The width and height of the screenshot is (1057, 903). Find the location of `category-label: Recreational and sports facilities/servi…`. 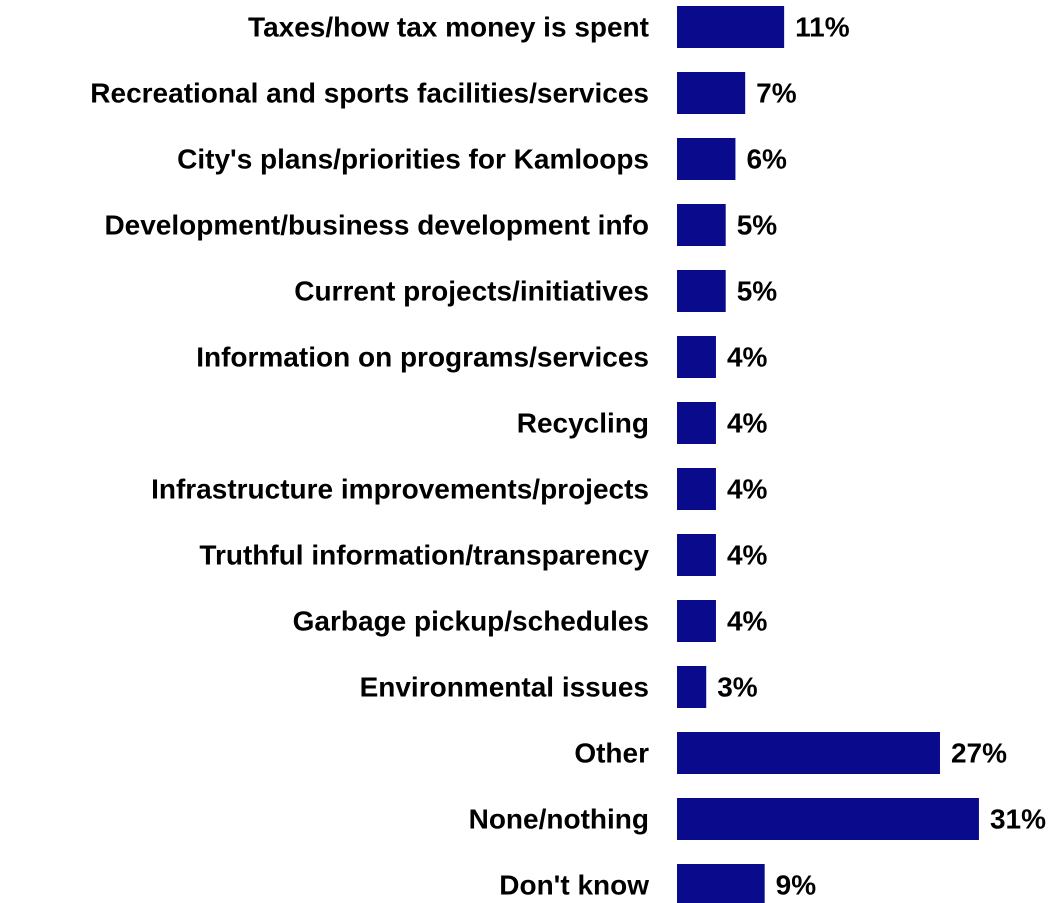

category-label: Recreational and sports facilities/servi… is located at coordinates (369, 93).